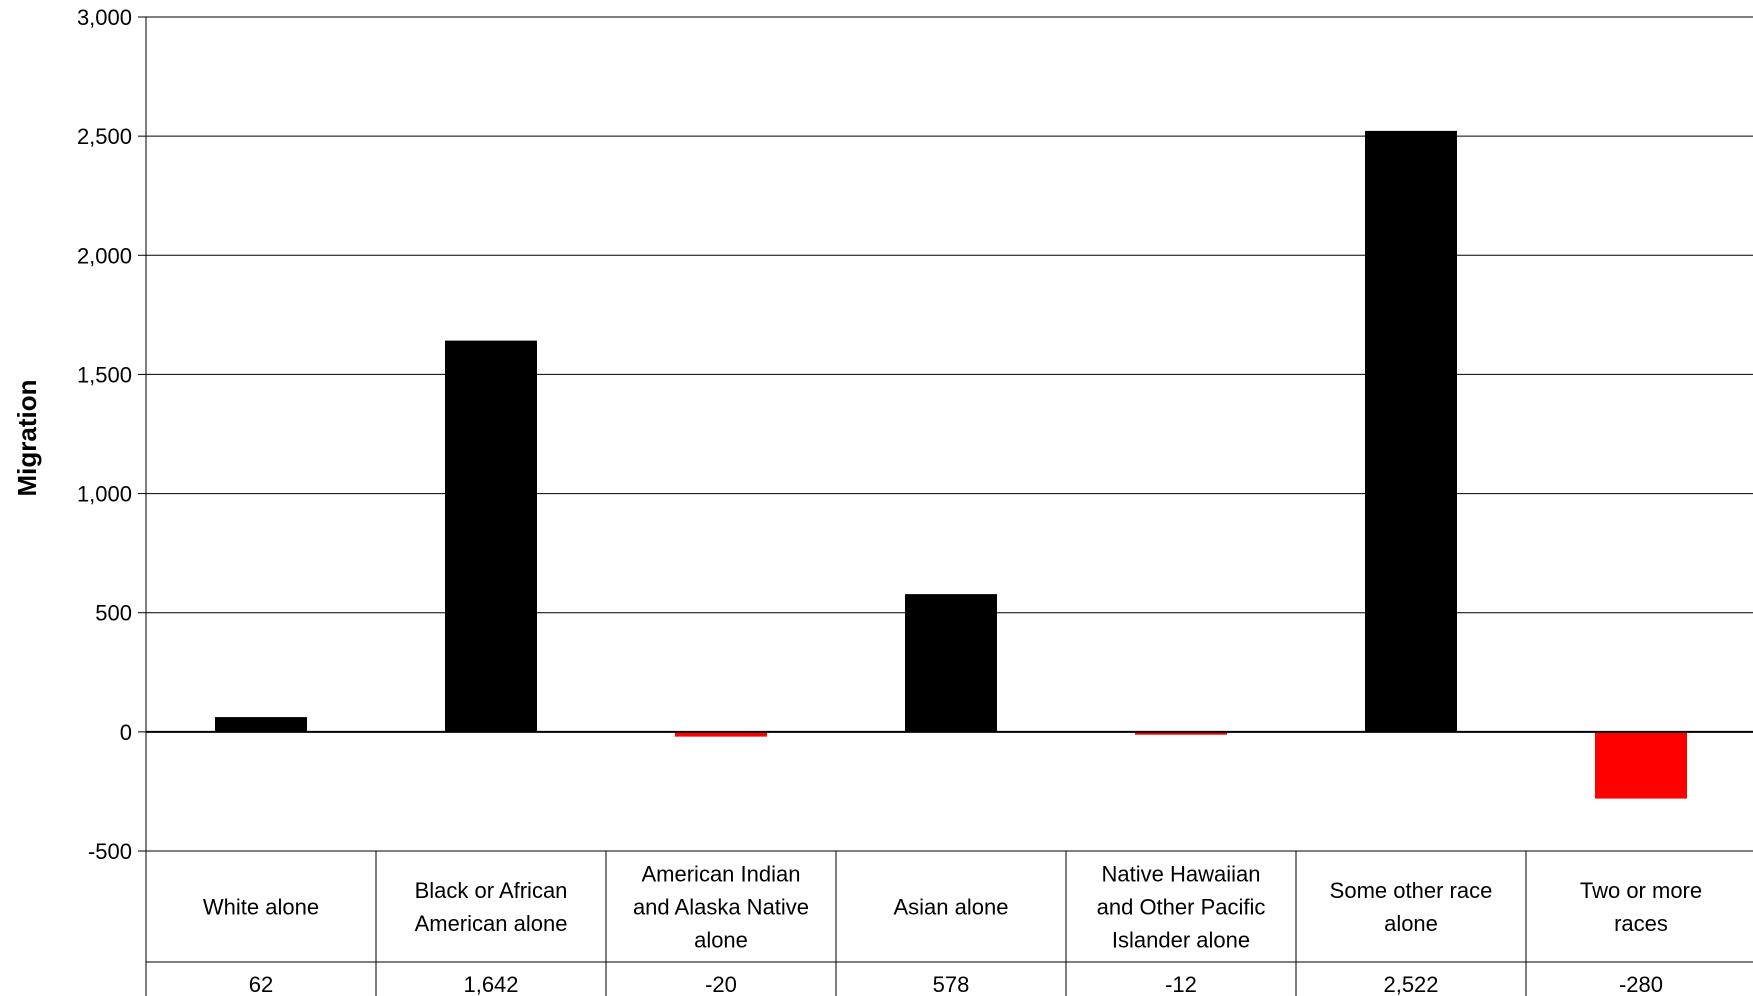  Describe the element at coordinates (721, 907) in the screenshot. I see `category-label: American Indian and Alaska Native alone` at that location.